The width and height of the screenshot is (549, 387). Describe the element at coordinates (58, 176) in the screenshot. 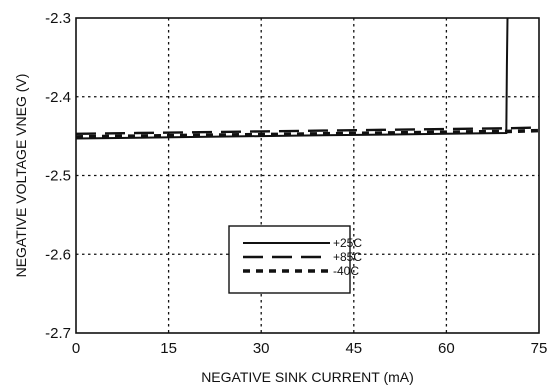

I see `y-tick-label: -2.5` at that location.